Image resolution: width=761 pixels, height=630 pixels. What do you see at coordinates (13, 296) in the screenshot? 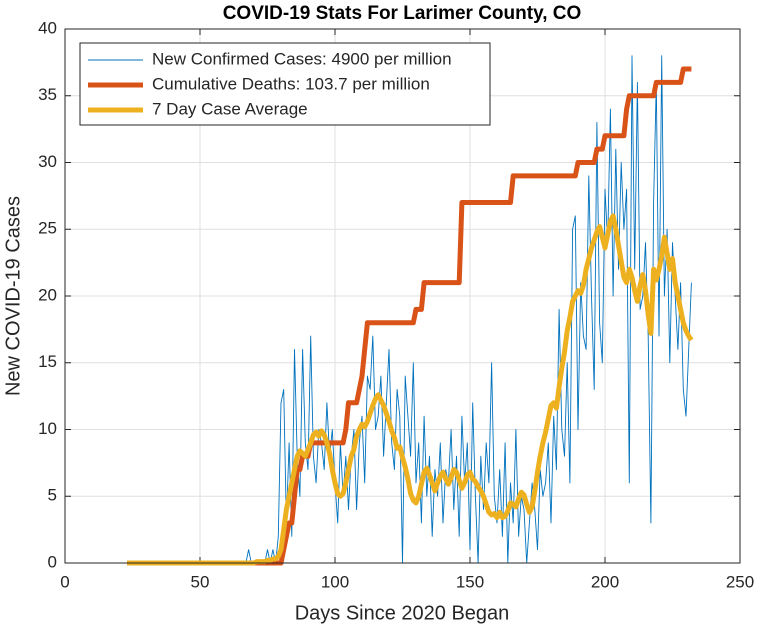
I see `y-axis-label: New COVID-19 Cases` at bounding box center [13, 296].